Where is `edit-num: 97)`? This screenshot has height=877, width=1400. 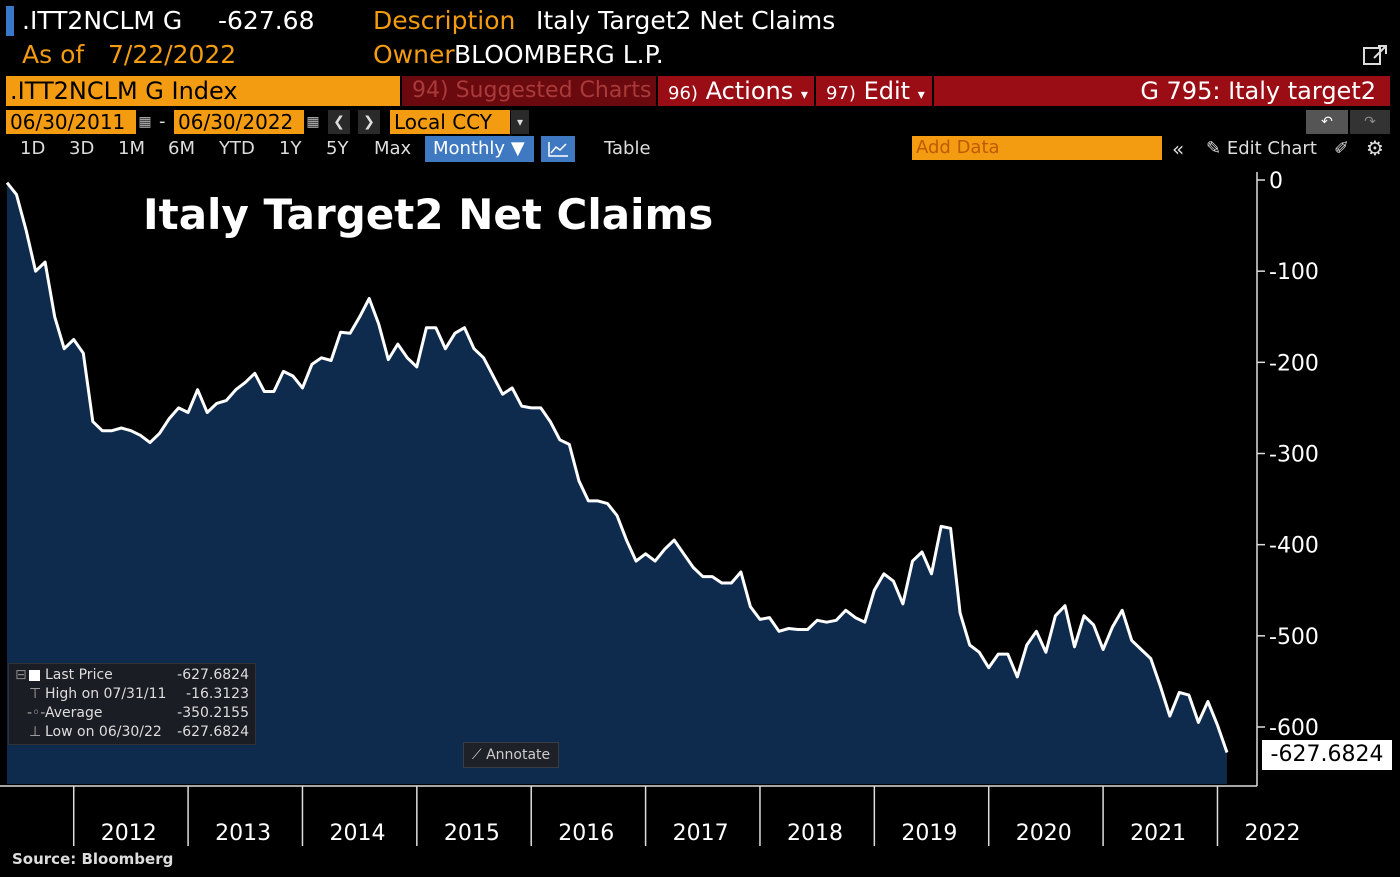 edit-num: 97) is located at coordinates (841, 93).